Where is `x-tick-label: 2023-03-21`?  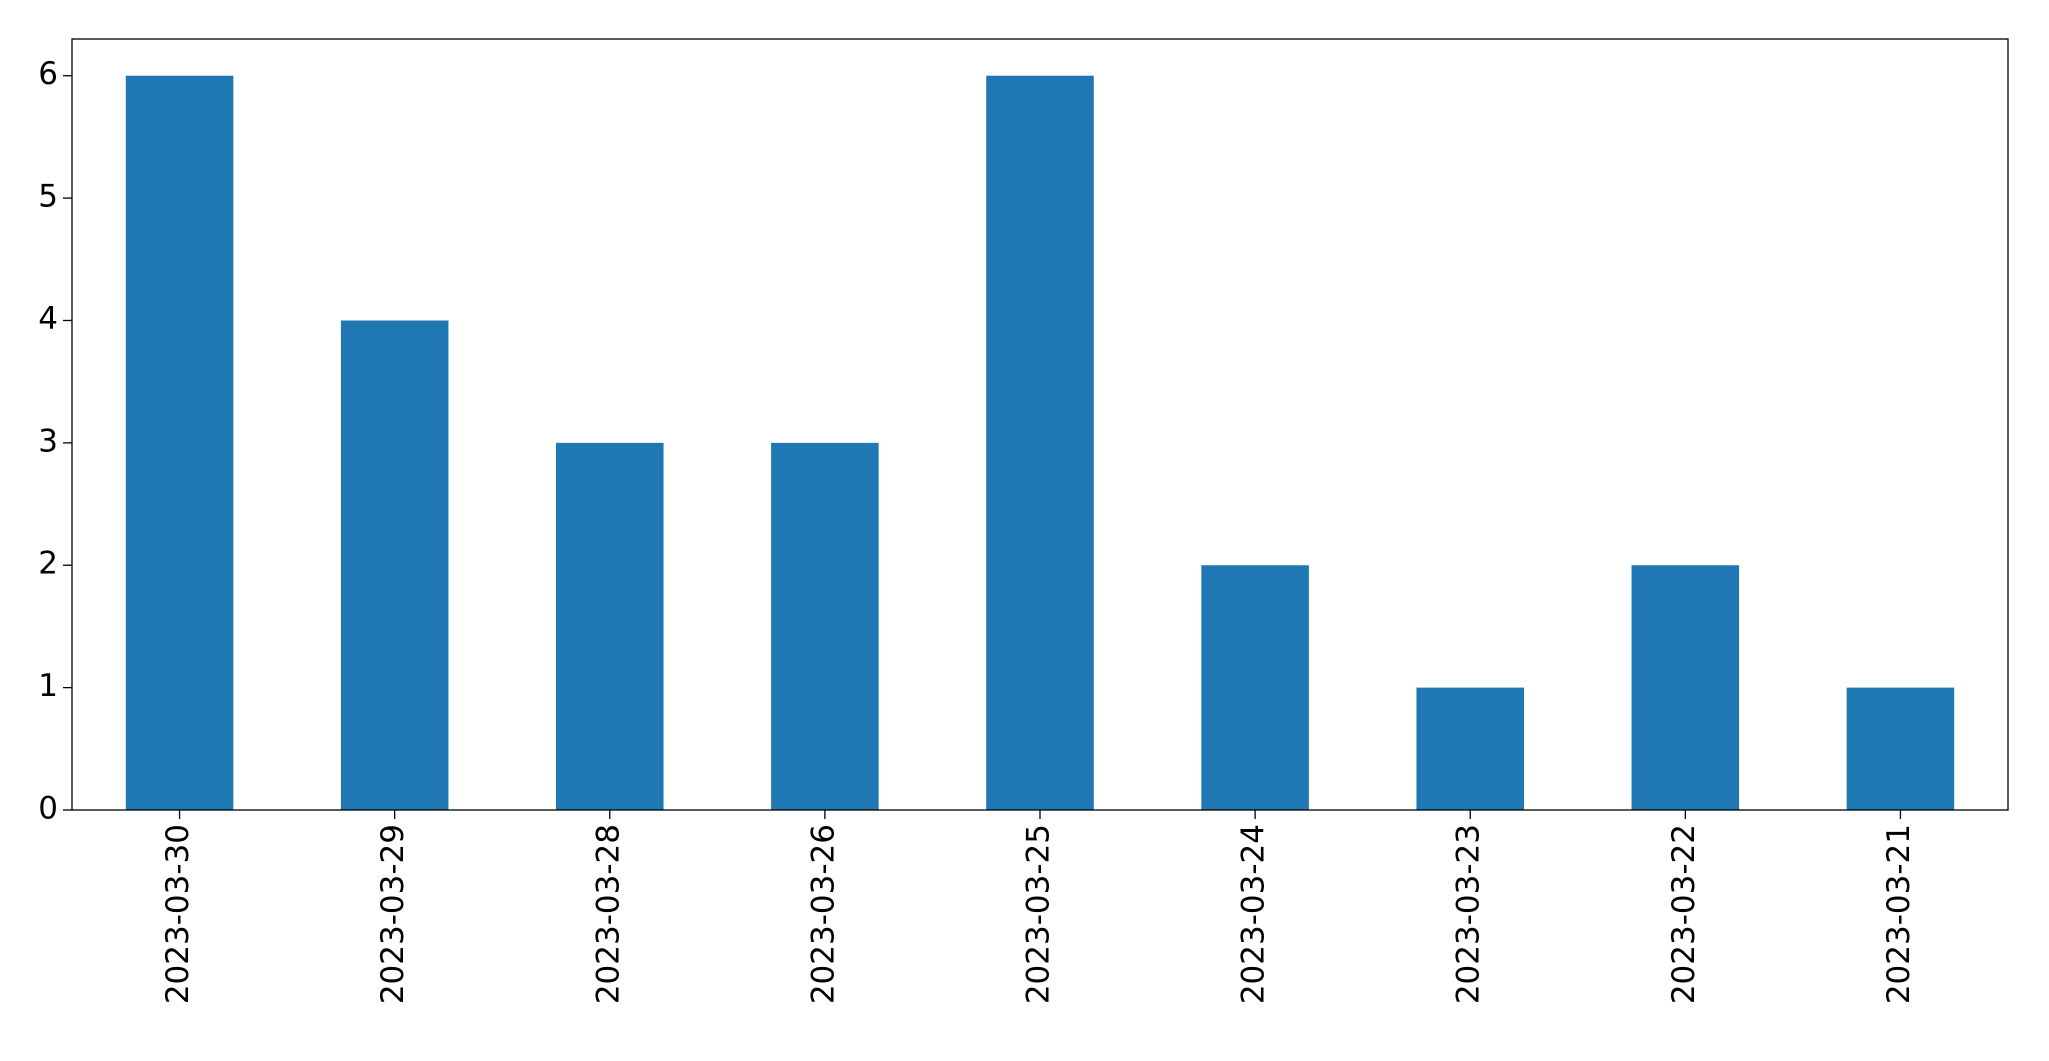 x-tick-label: 2023-03-21 is located at coordinates (1899, 914).